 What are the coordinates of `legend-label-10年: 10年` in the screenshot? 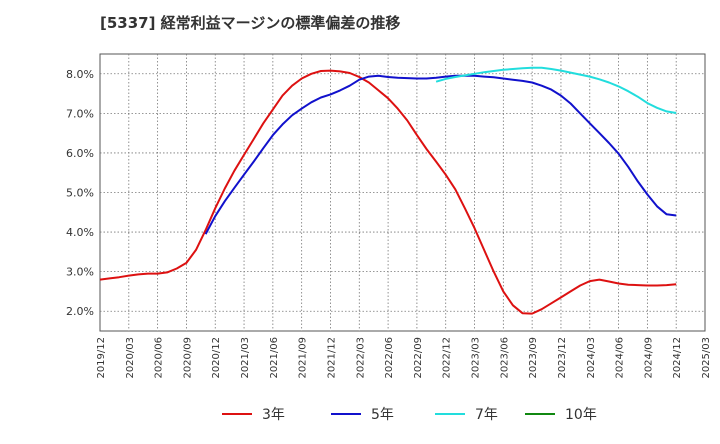 It's located at (581, 415).